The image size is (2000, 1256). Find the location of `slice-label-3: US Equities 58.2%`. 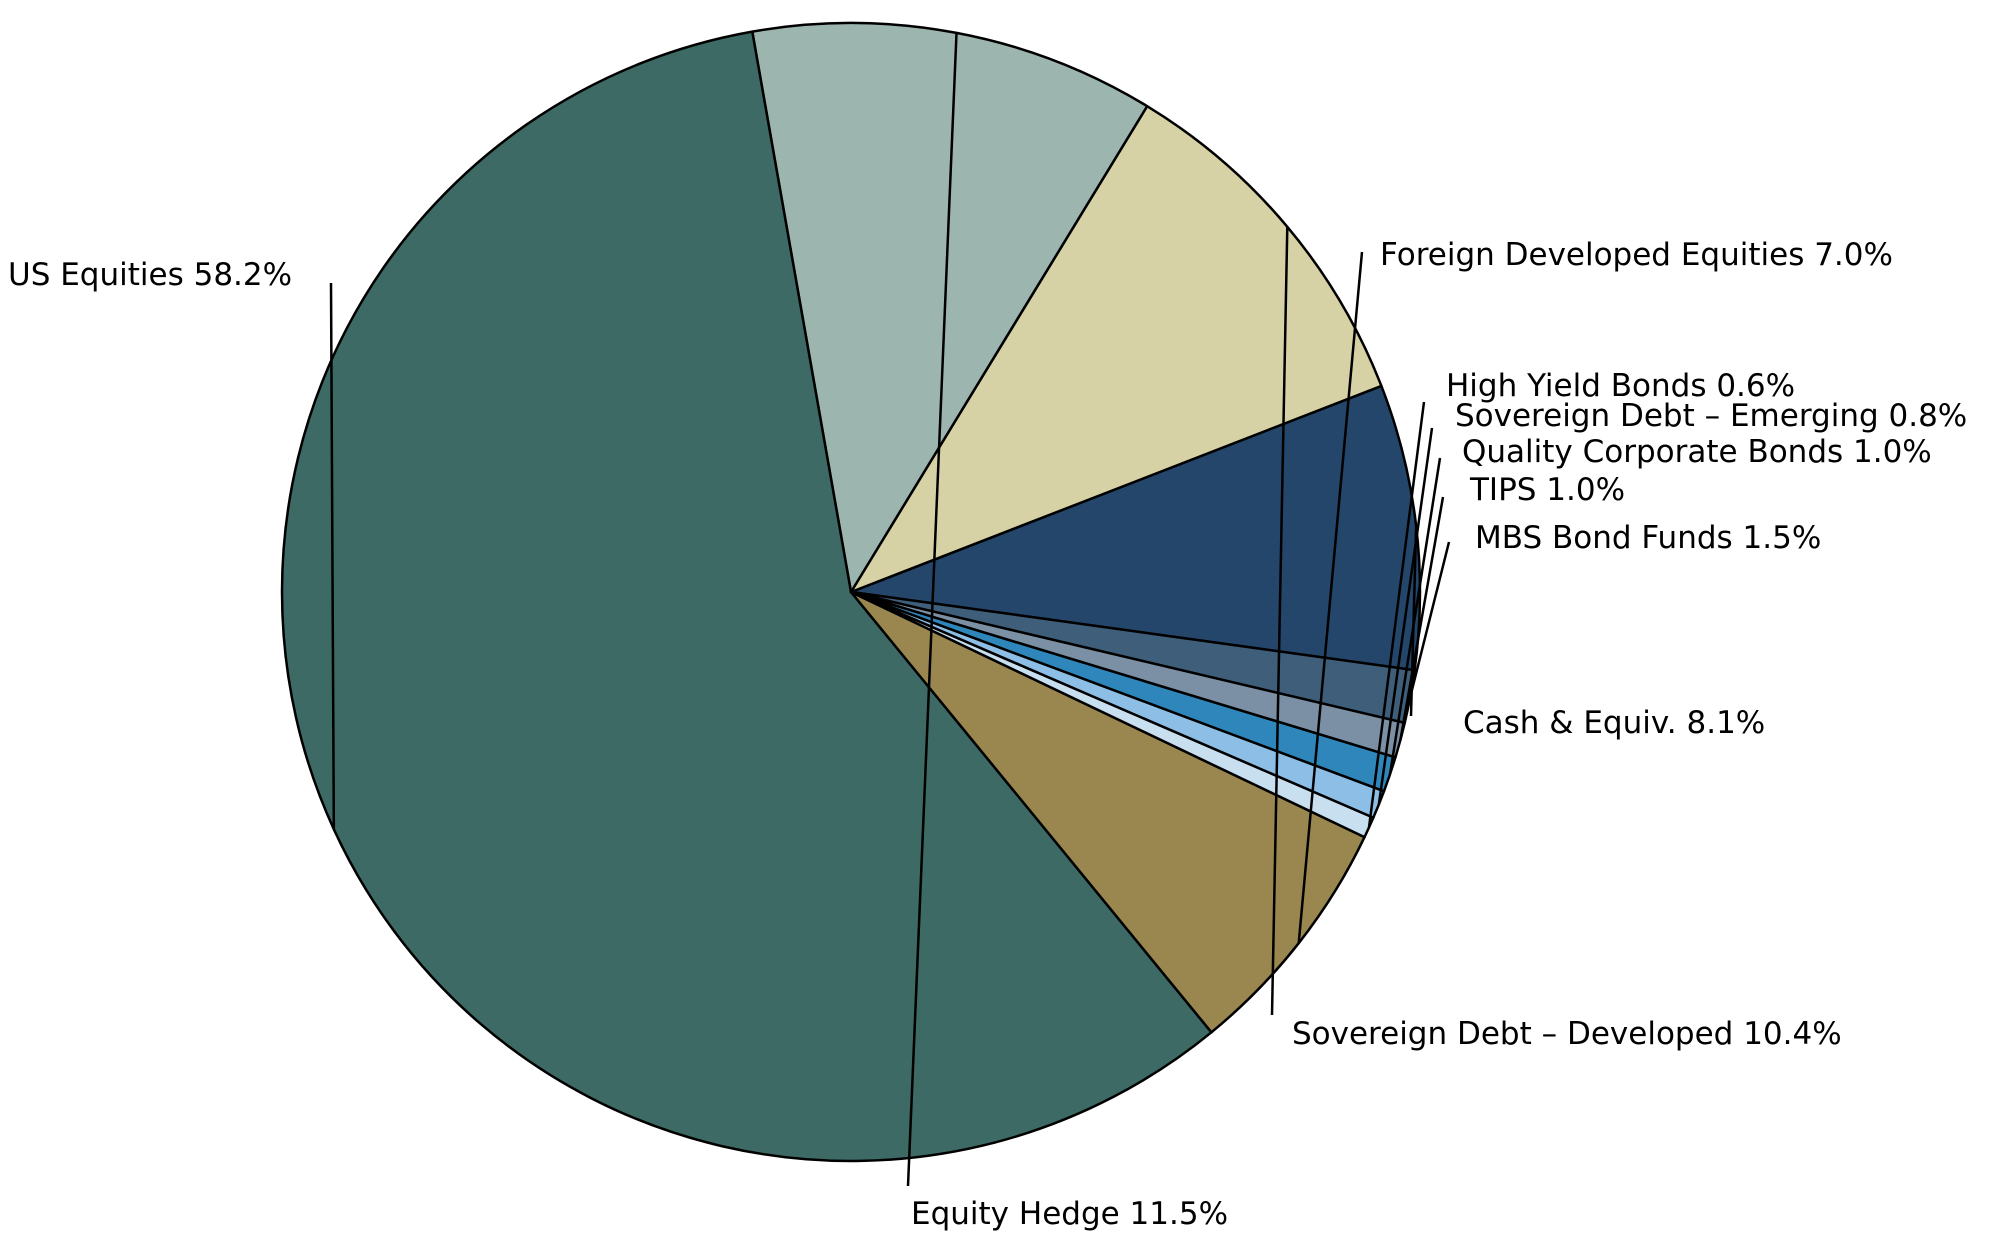

slice-label-3: US Equities 58.2% is located at coordinates (150, 275).